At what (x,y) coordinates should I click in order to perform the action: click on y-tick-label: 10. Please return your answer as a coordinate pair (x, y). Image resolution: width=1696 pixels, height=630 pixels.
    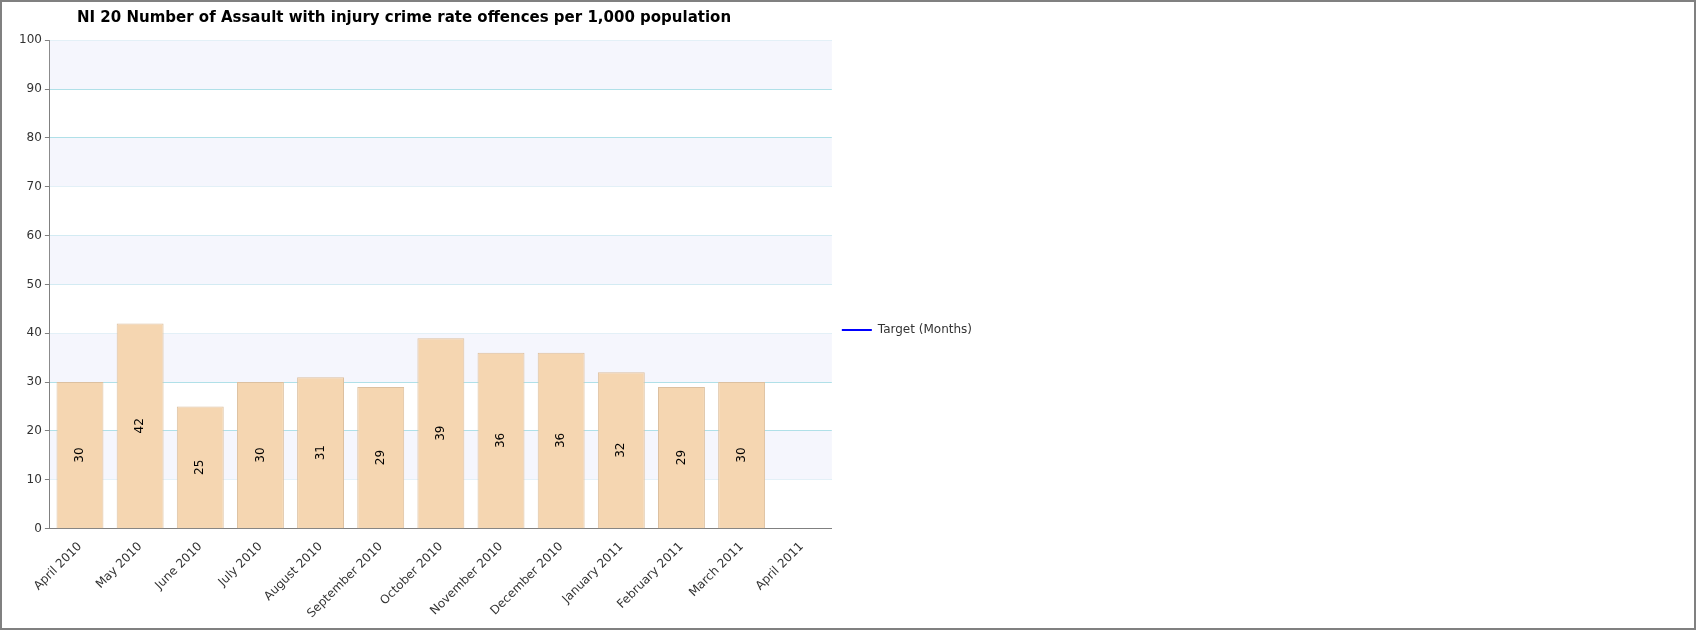
    Looking at the image, I should click on (34, 478).